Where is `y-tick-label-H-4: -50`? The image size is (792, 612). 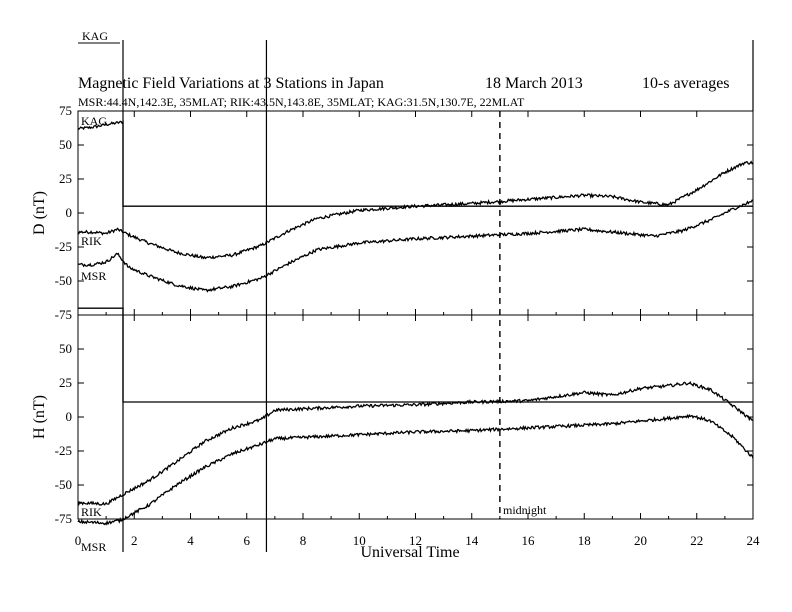 y-tick-label-H-4: -50 is located at coordinates (63, 484).